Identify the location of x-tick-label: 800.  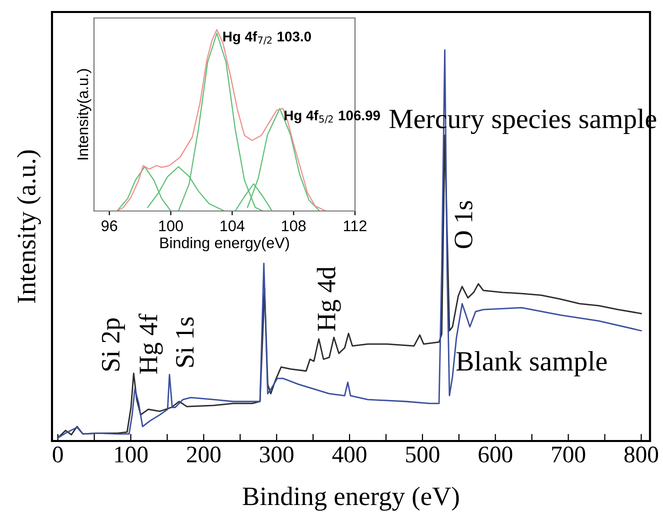
(641, 454).